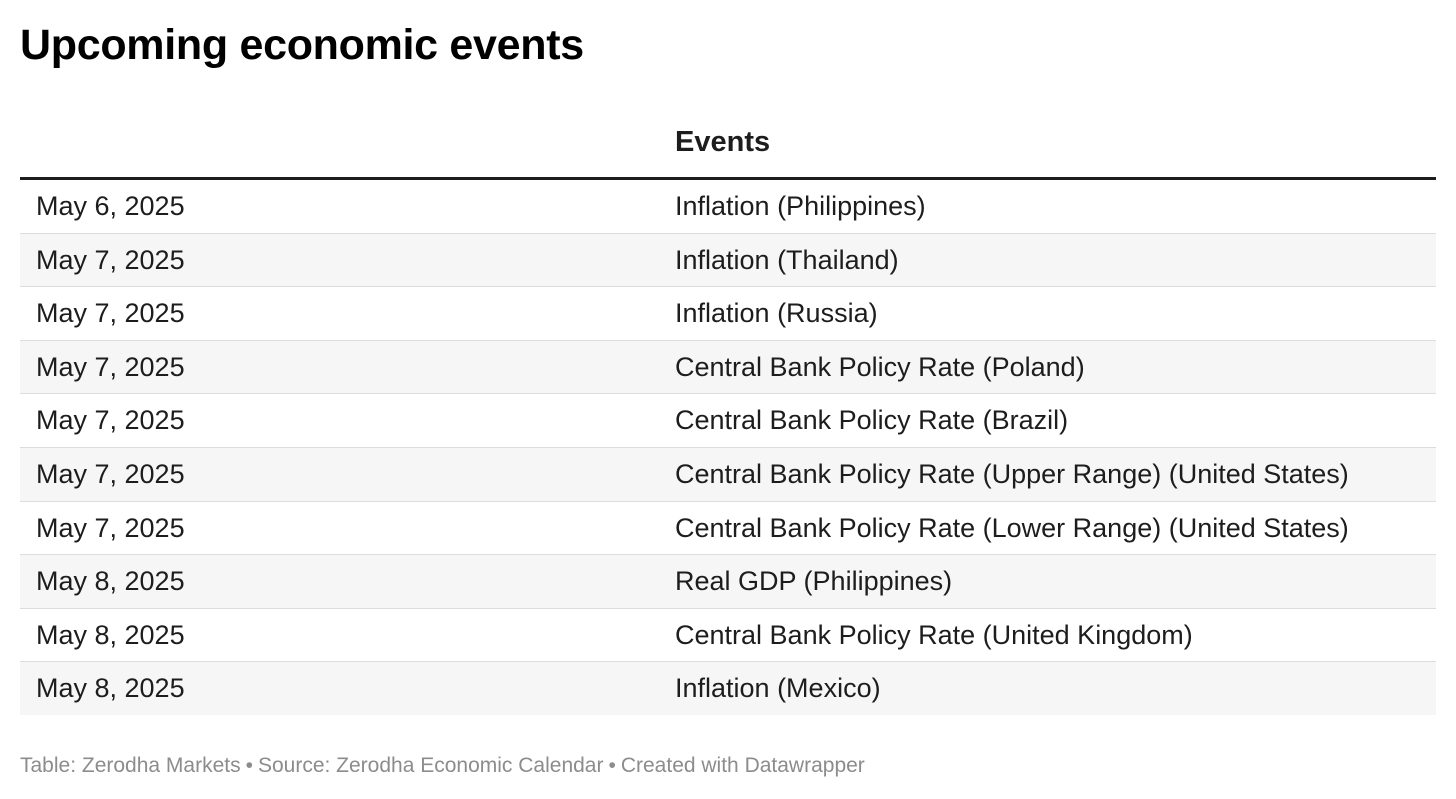 This screenshot has width=1456, height=799. Describe the element at coordinates (800, 206) in the screenshot. I see `event-cell: Inflation (Philippines)` at that location.